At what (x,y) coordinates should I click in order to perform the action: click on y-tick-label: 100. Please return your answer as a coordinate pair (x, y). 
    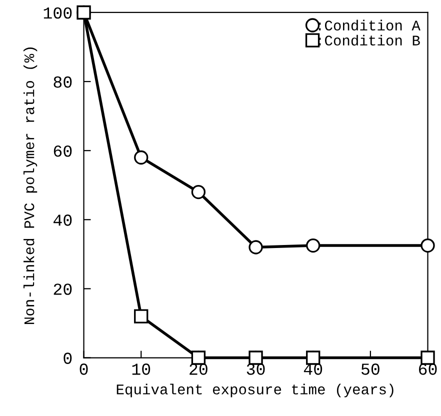
    Looking at the image, I should click on (58, 13).